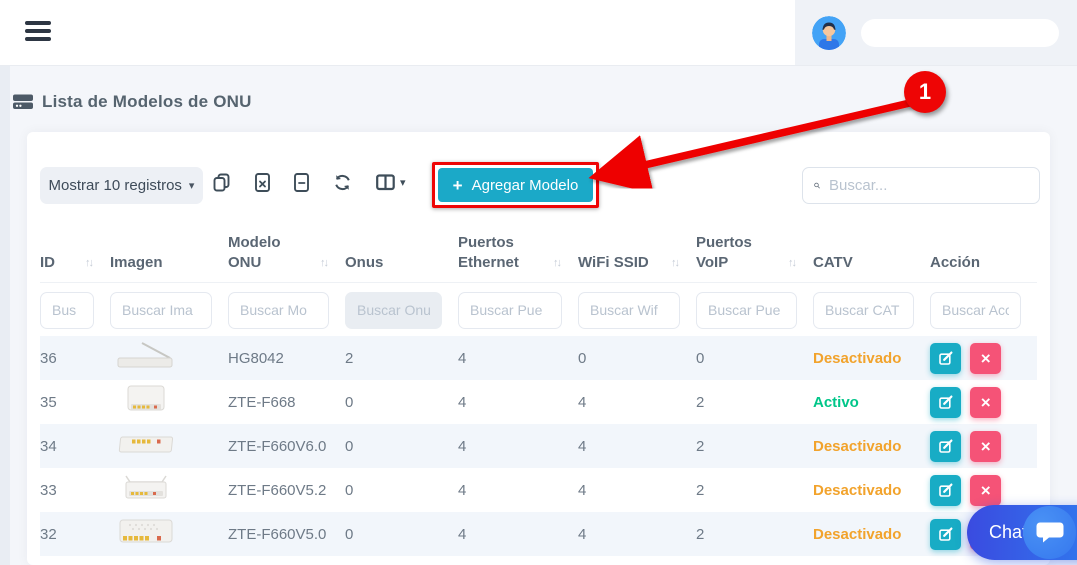 The height and width of the screenshot is (565, 1077). Describe the element at coordinates (262, 182) in the screenshot. I see `excel-export-icon` at that location.